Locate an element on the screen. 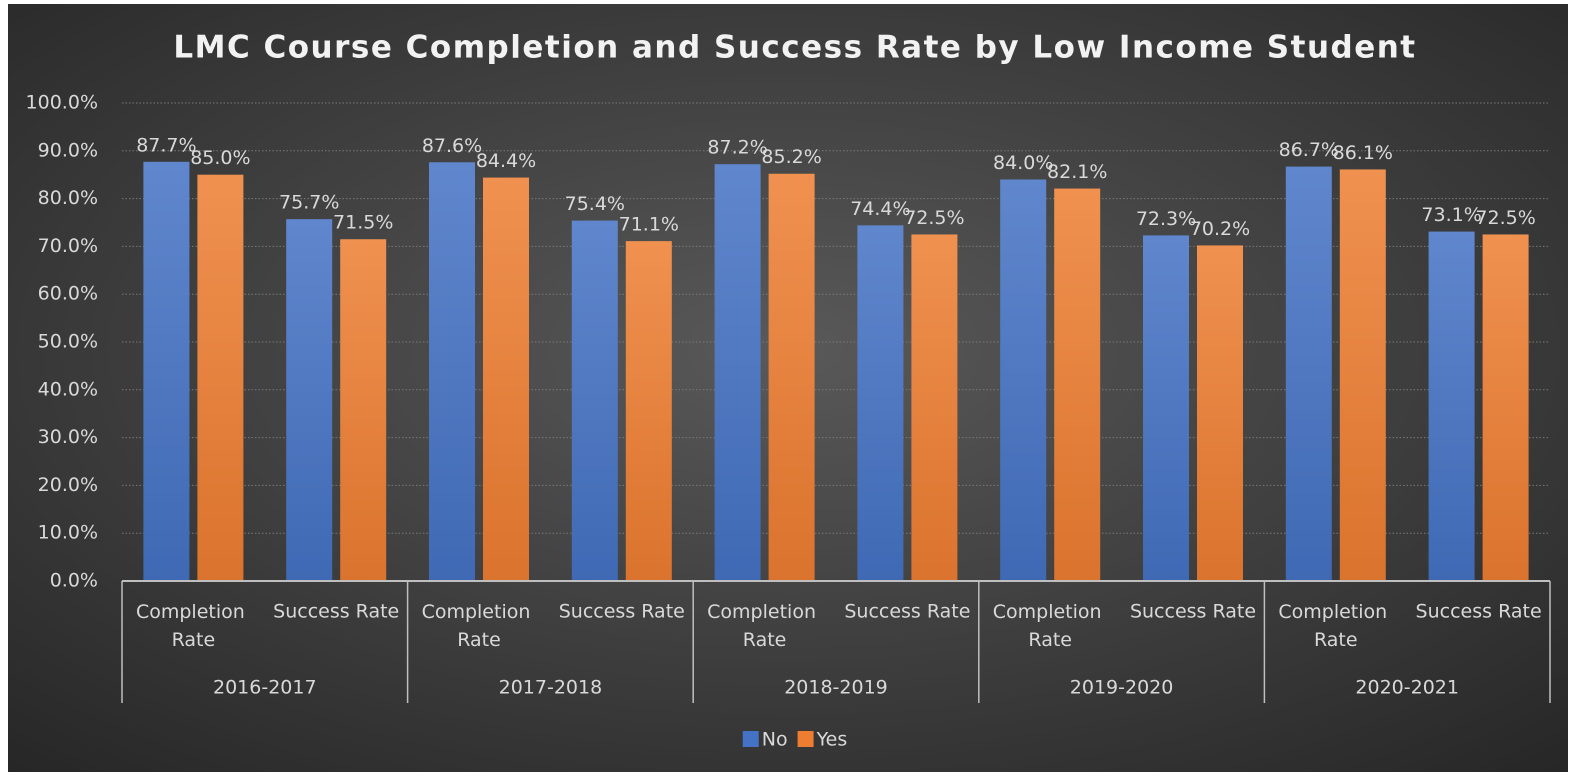 The height and width of the screenshot is (776, 1572). data-label: 84.4% is located at coordinates (506, 161).